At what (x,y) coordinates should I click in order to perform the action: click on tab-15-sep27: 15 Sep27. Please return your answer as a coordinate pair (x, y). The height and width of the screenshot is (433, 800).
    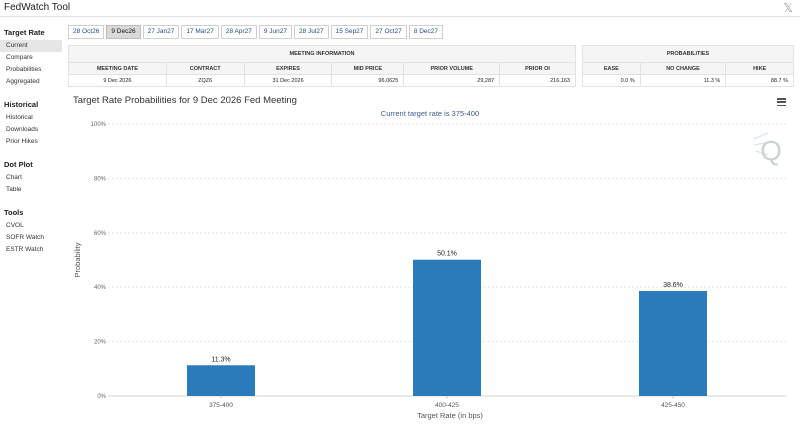
    Looking at the image, I should click on (349, 32).